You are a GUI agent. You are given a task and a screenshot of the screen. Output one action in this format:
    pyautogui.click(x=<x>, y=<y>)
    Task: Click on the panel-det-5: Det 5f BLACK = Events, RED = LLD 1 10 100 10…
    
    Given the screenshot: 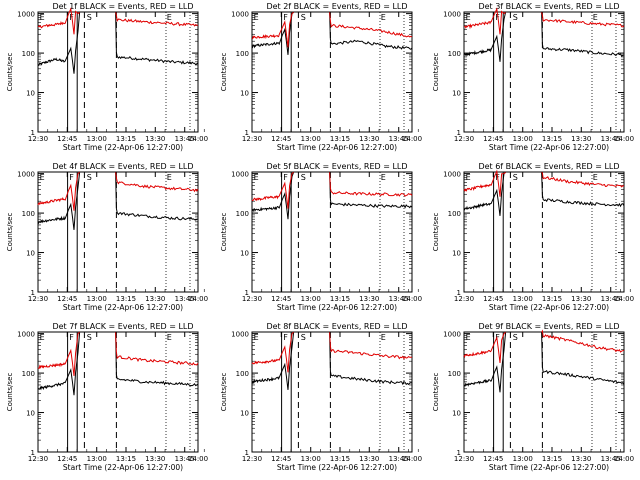 What is the action you would take?
    pyautogui.click(x=321, y=237)
    